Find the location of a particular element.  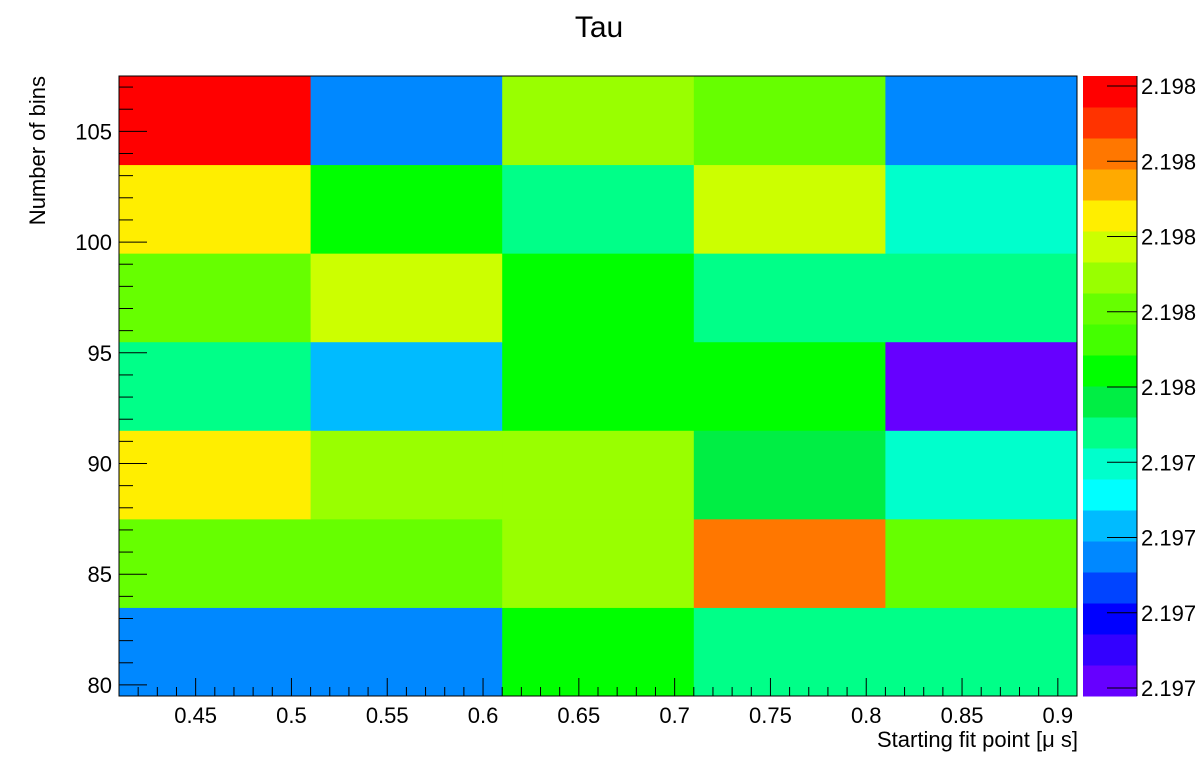

y-tick-label: 90 is located at coordinates (100, 464).